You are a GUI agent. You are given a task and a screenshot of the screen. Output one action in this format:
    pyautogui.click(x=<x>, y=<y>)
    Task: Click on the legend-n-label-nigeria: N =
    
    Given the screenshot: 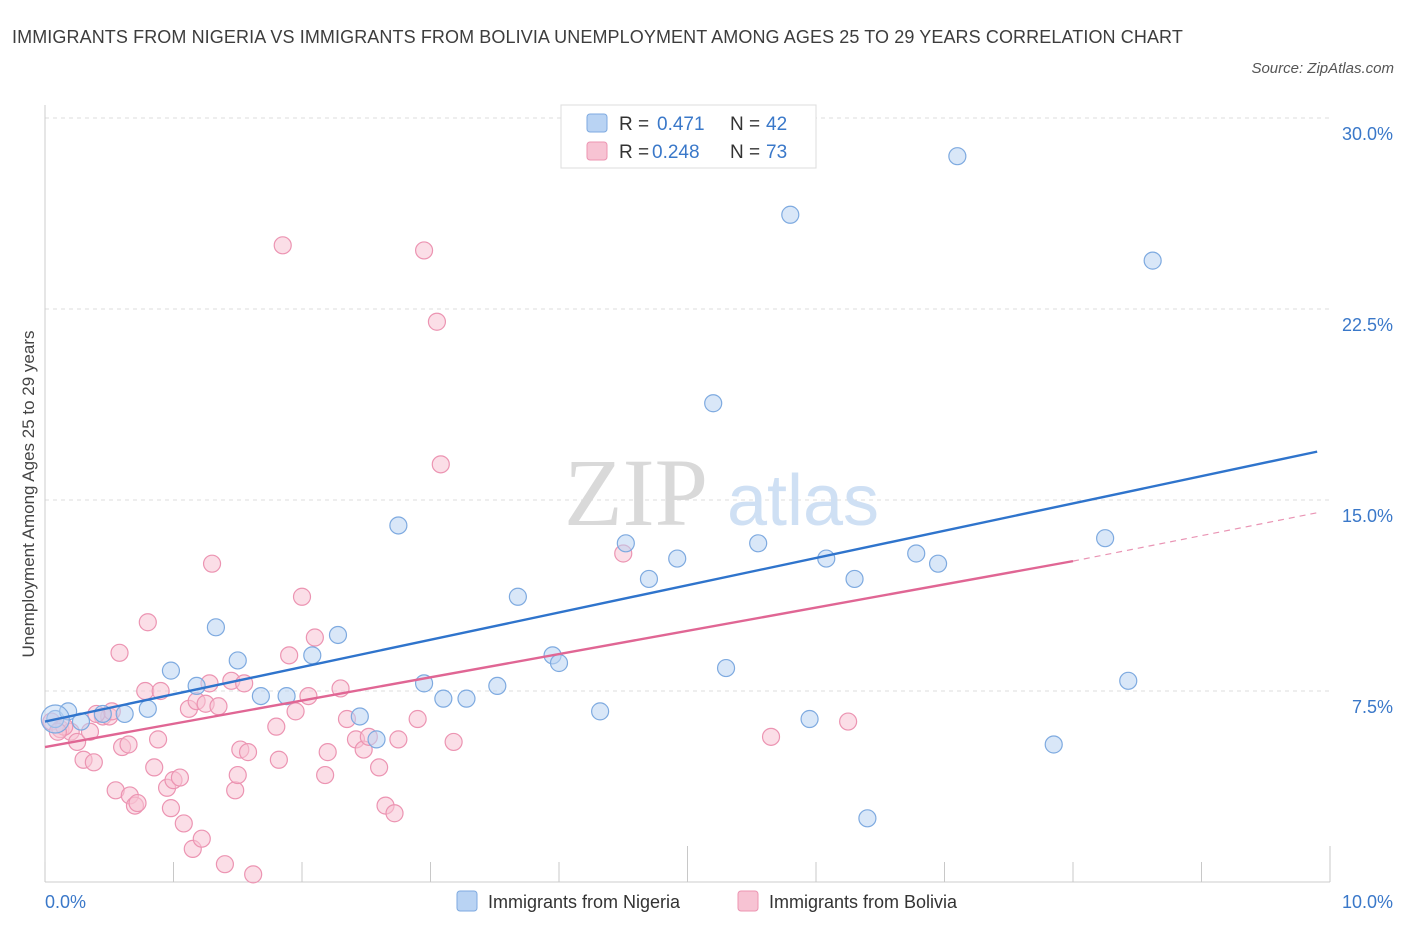 What is the action you would take?
    pyautogui.click(x=745, y=124)
    